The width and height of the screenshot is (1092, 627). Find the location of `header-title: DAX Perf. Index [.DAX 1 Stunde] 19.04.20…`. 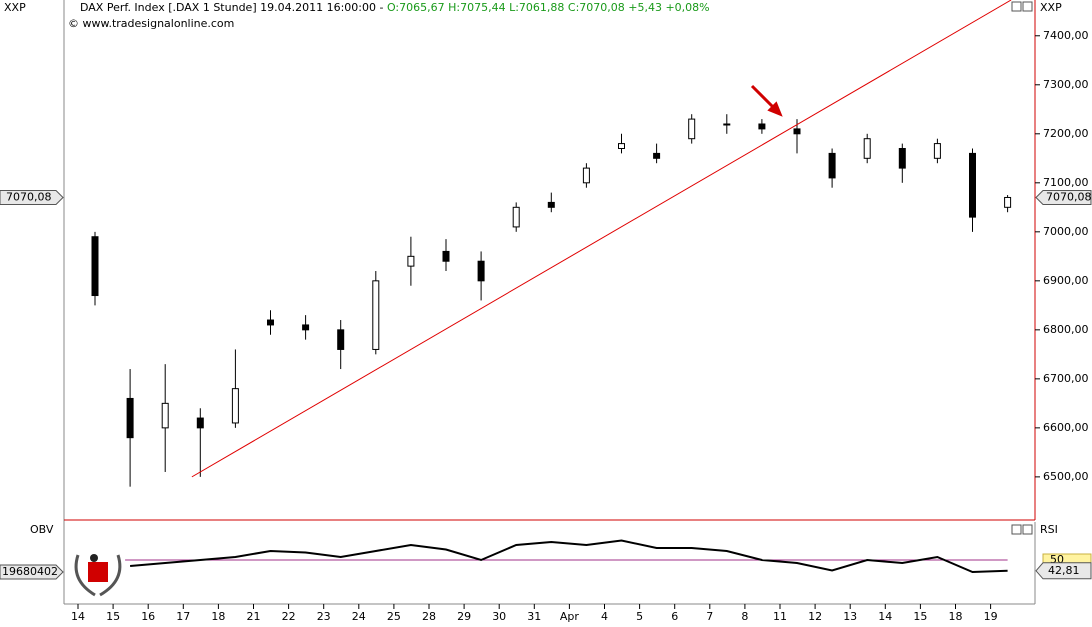

header-title: DAX Perf. Index [.DAX 1 Stunde] 19.04.20… is located at coordinates (395, 7).